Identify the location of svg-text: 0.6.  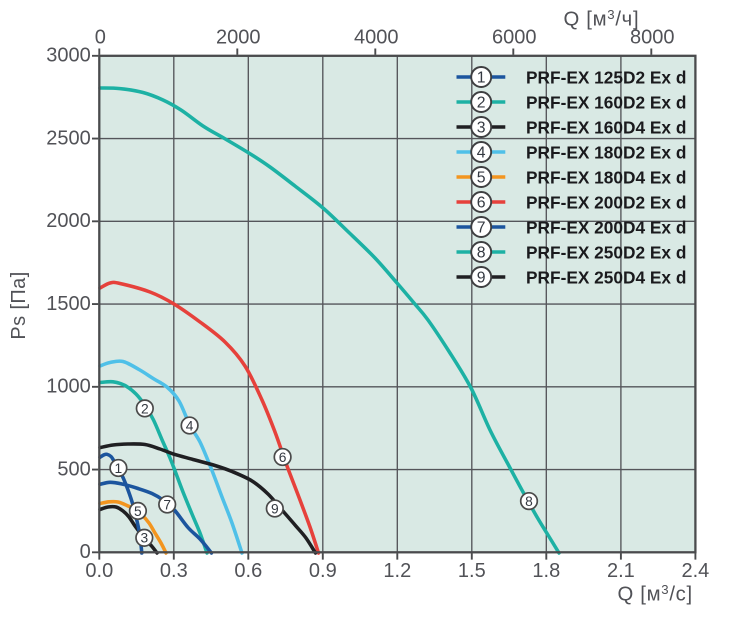
(248, 571).